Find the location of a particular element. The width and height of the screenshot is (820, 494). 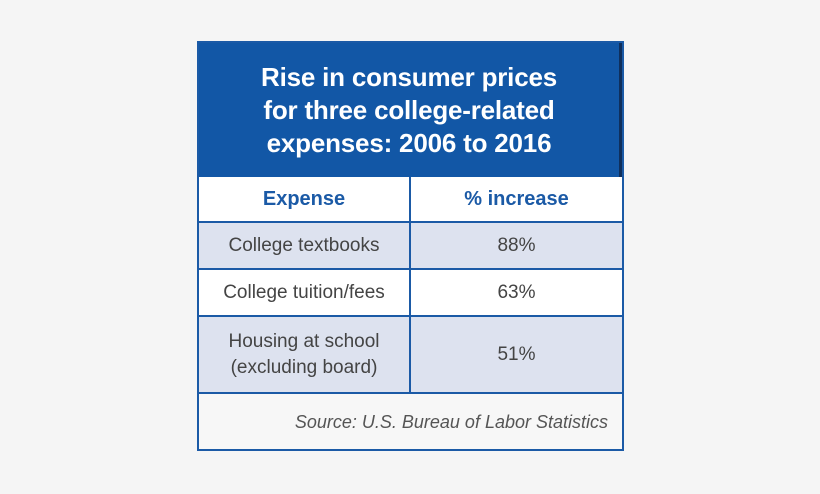

table-row: College tuition/fees 63% is located at coordinates (410, 292).